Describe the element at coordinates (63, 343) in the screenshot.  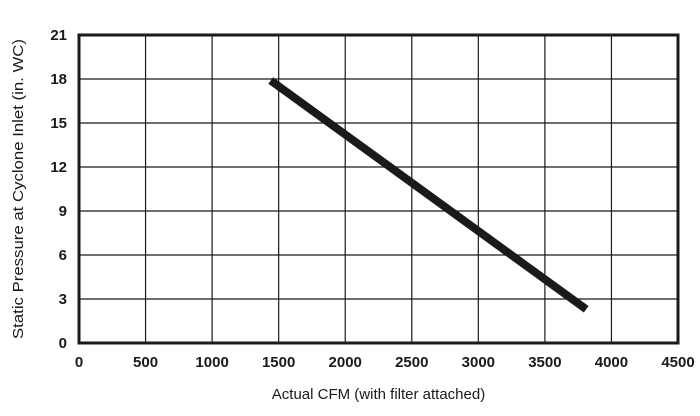
I see `y-tick-label: 0` at that location.